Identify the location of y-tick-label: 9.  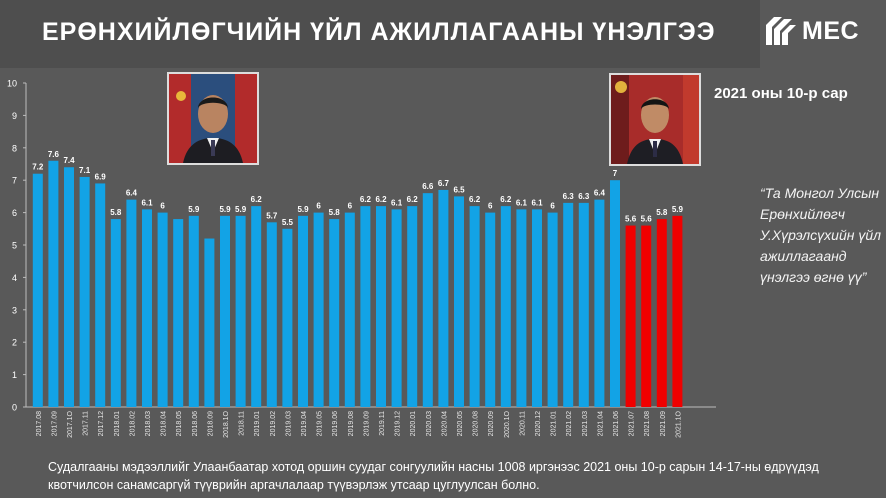
(14, 116).